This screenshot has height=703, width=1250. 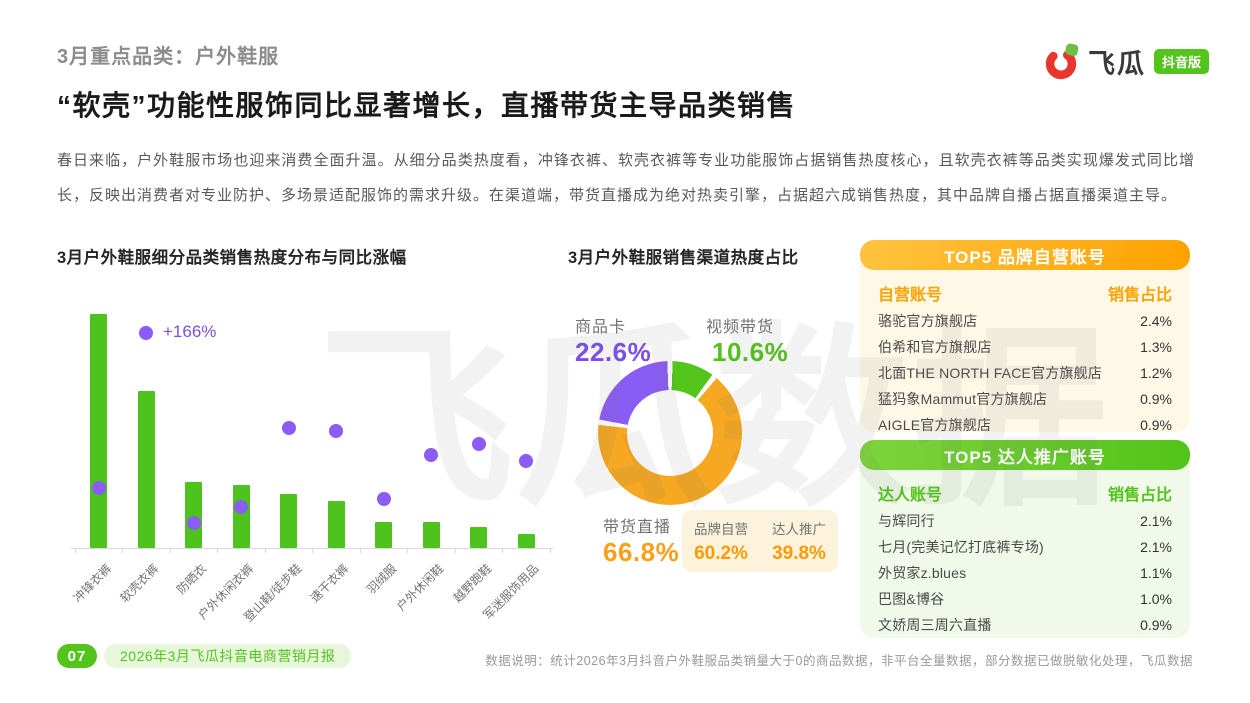 I want to click on brand-table-head: 自营账号 销售占比, so click(x=1025, y=293).